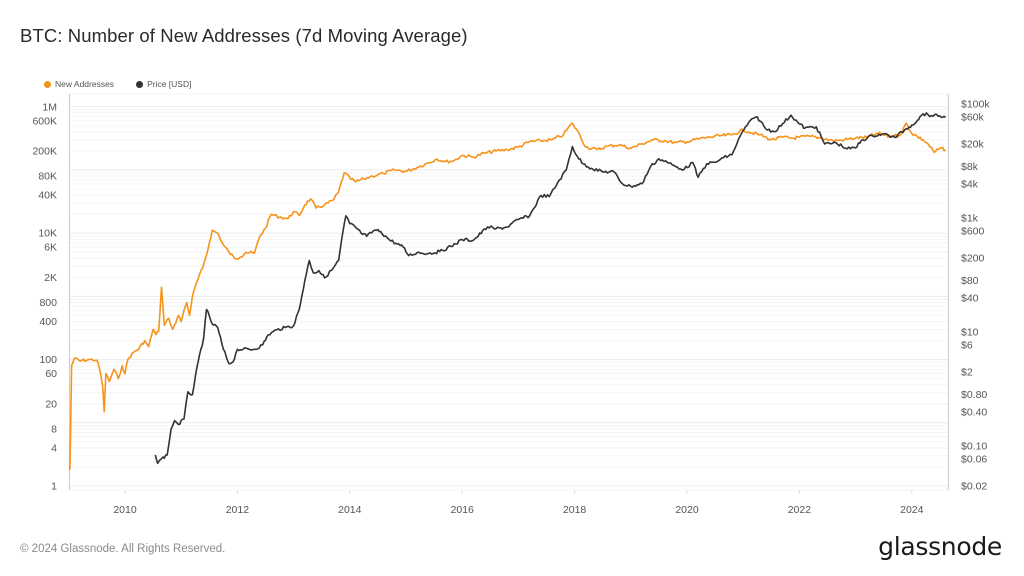 The height and width of the screenshot is (576, 1024). What do you see at coordinates (967, 345) in the screenshot?
I see `y-right-tick-label: $6` at bounding box center [967, 345].